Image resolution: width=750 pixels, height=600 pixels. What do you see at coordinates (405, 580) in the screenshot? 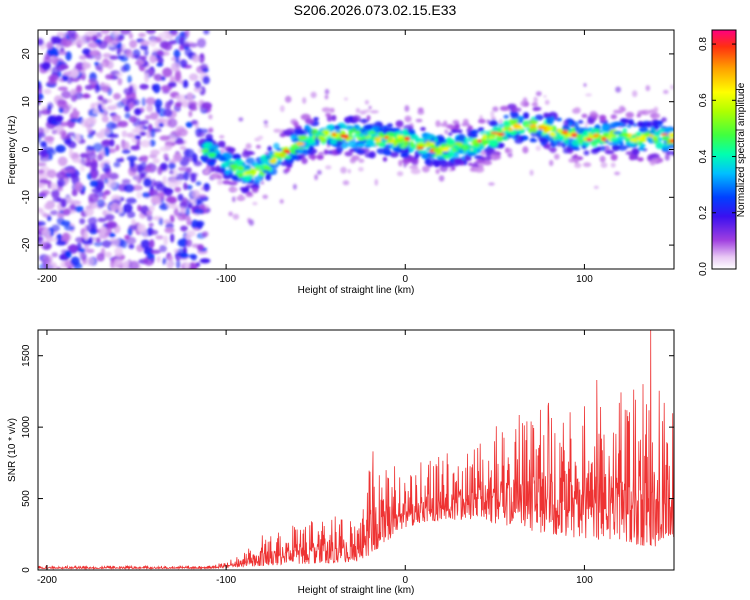
I see `x-tick-label: 0` at bounding box center [405, 580].